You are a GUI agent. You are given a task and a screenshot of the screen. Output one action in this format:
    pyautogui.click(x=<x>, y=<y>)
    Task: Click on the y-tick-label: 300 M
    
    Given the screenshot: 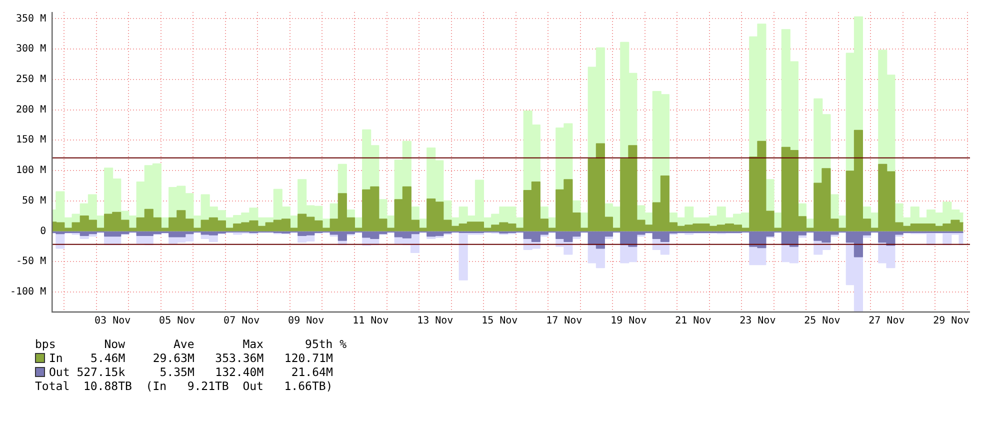 What is the action you would take?
    pyautogui.click(x=31, y=49)
    